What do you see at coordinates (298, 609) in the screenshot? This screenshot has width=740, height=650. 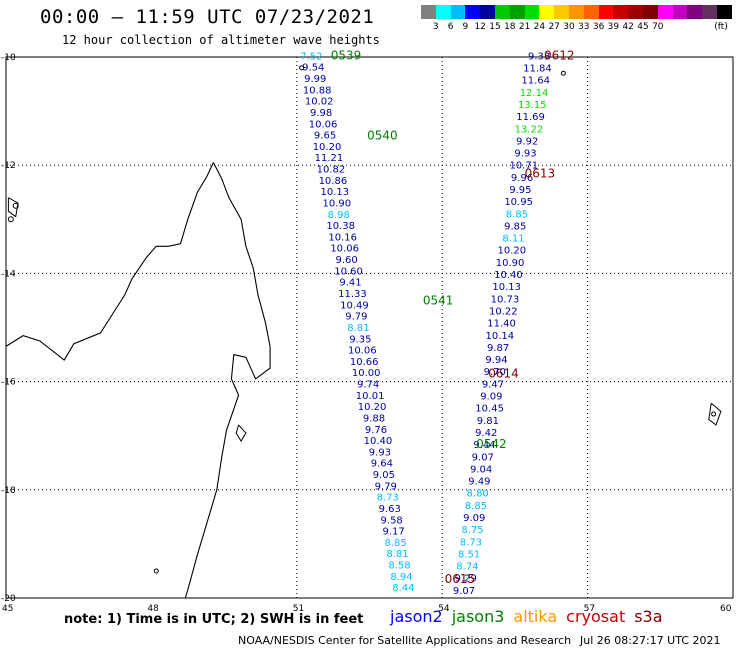 I see `longitude-label: 51` at bounding box center [298, 609].